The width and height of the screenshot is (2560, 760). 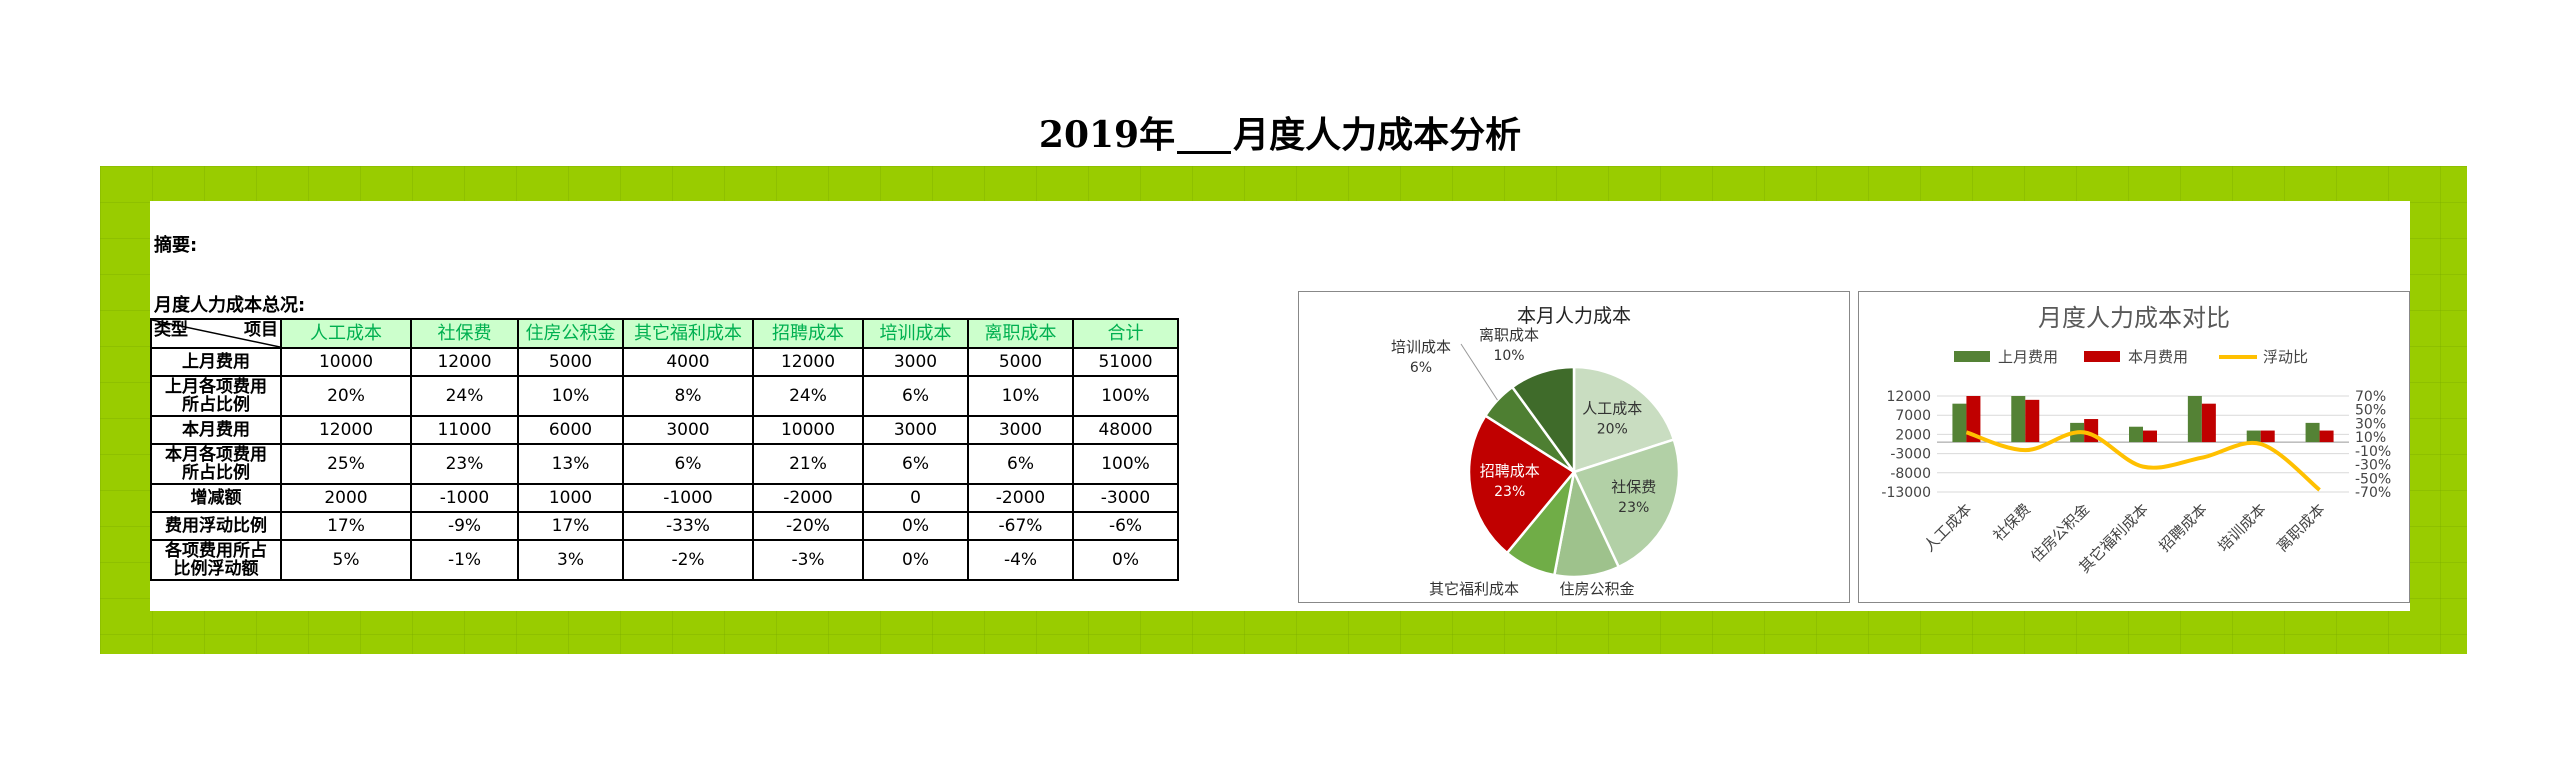 What do you see at coordinates (1125, 498) in the screenshot?
I see `table-cell: -3000` at bounding box center [1125, 498].